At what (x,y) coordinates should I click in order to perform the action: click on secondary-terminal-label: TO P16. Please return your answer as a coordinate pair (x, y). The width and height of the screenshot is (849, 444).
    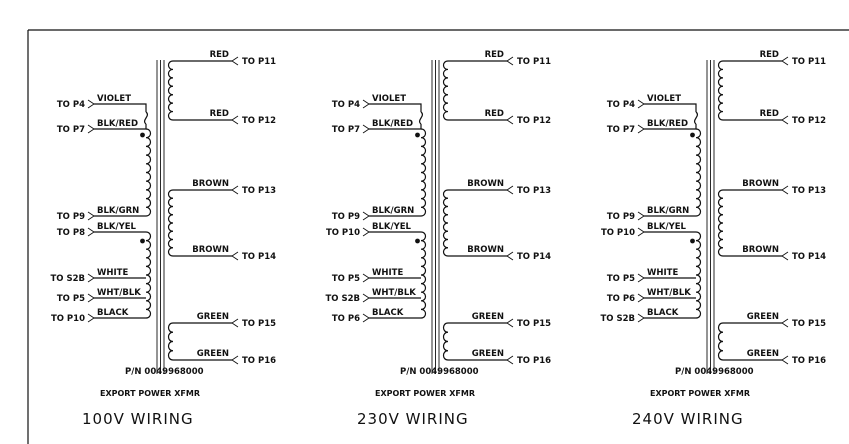
    Looking at the image, I should click on (259, 361).